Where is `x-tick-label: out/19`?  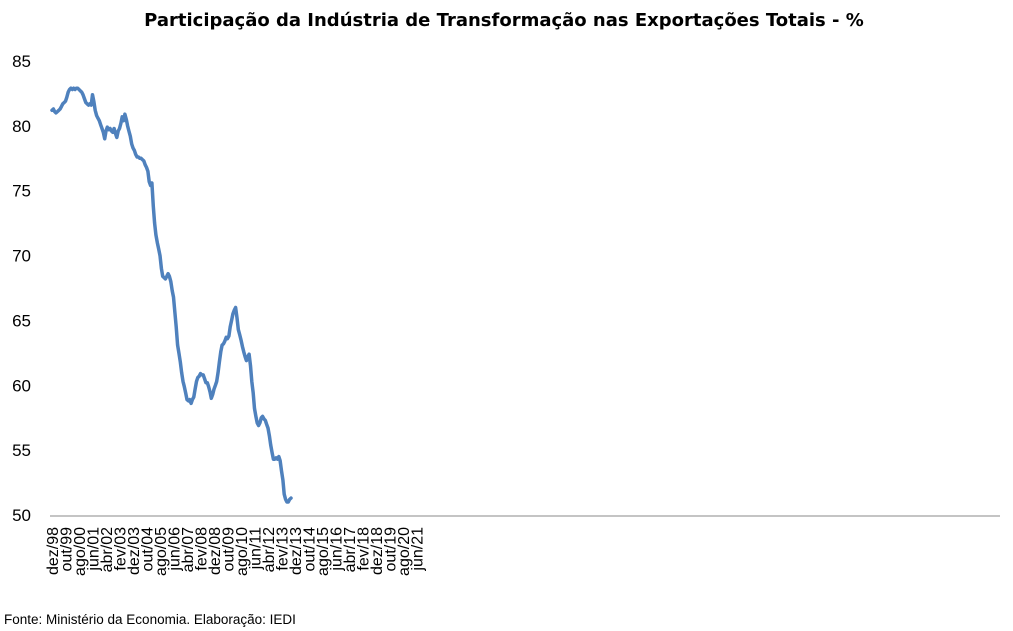
x-tick-label: out/19 is located at coordinates (391, 549).